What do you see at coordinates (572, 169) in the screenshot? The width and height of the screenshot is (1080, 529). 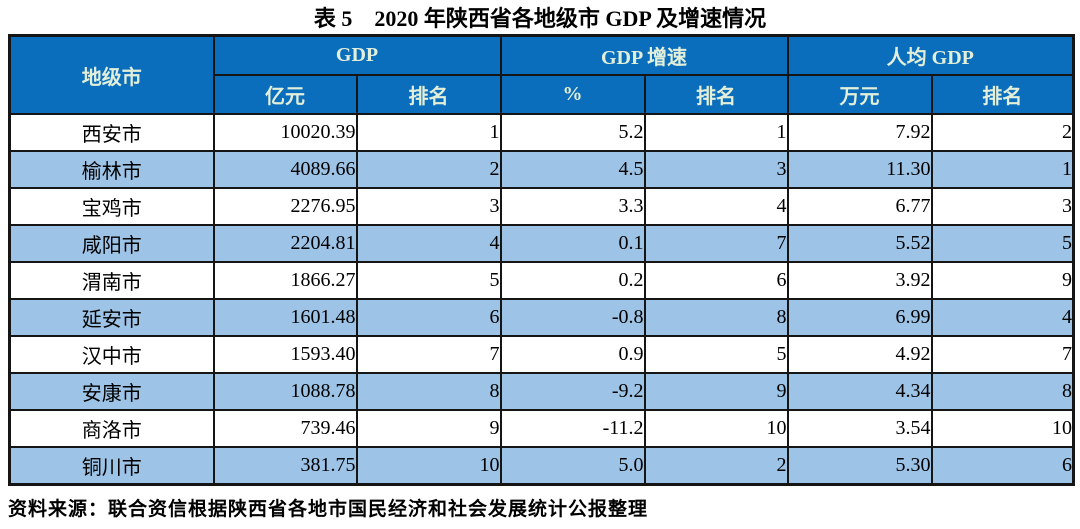 I see `cell-growth: 4.5` at bounding box center [572, 169].